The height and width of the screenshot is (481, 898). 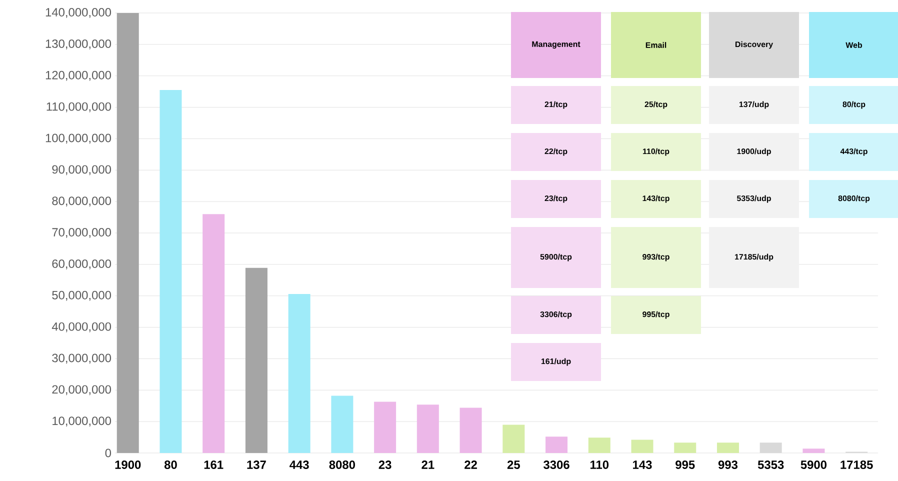 I want to click on x-tick-label: 21, so click(x=428, y=464).